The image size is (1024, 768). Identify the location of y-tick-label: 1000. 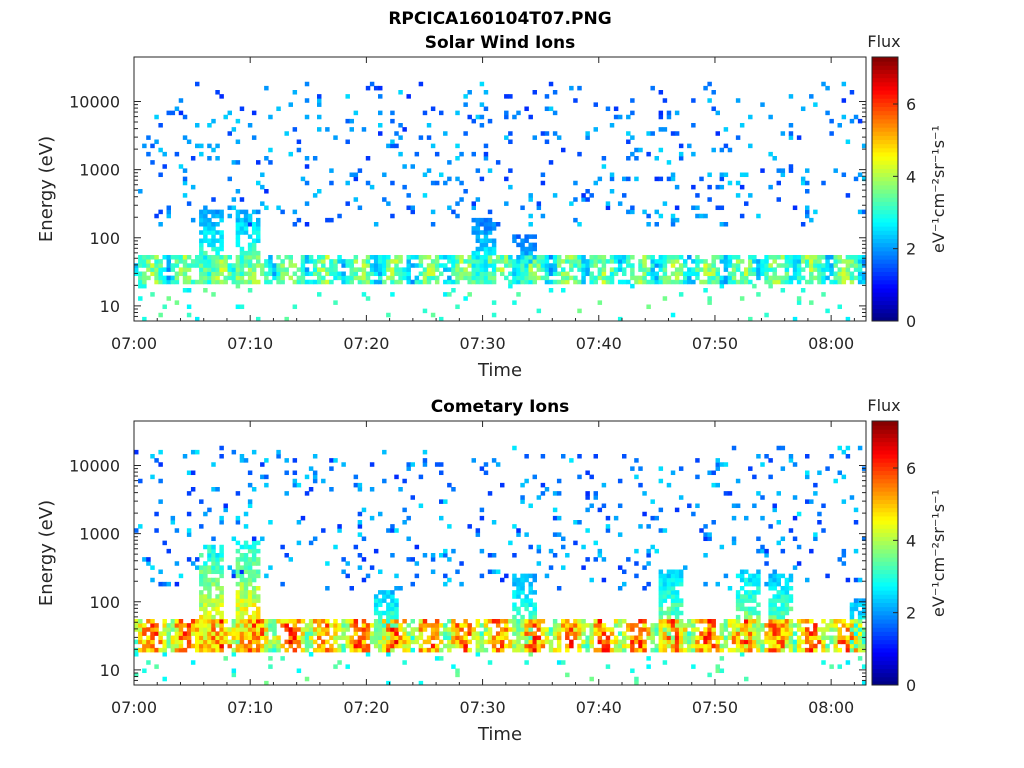
(99, 170).